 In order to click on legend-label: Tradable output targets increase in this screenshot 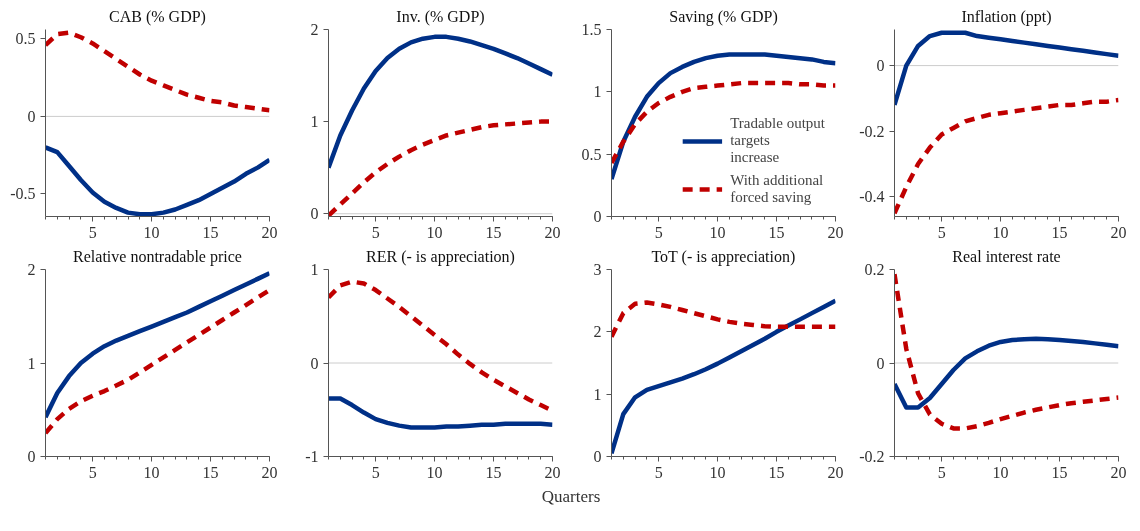, I will do `click(777, 140)`.